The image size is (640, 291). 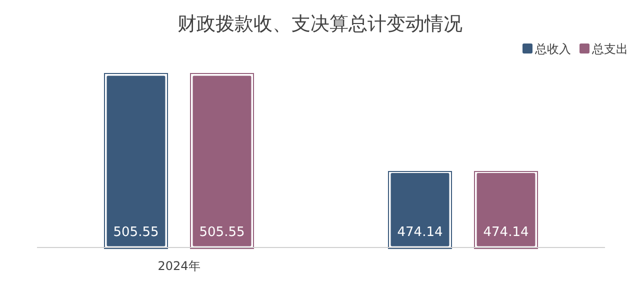 What do you see at coordinates (552, 49) in the screenshot?
I see `legend-label: 总收入` at bounding box center [552, 49].